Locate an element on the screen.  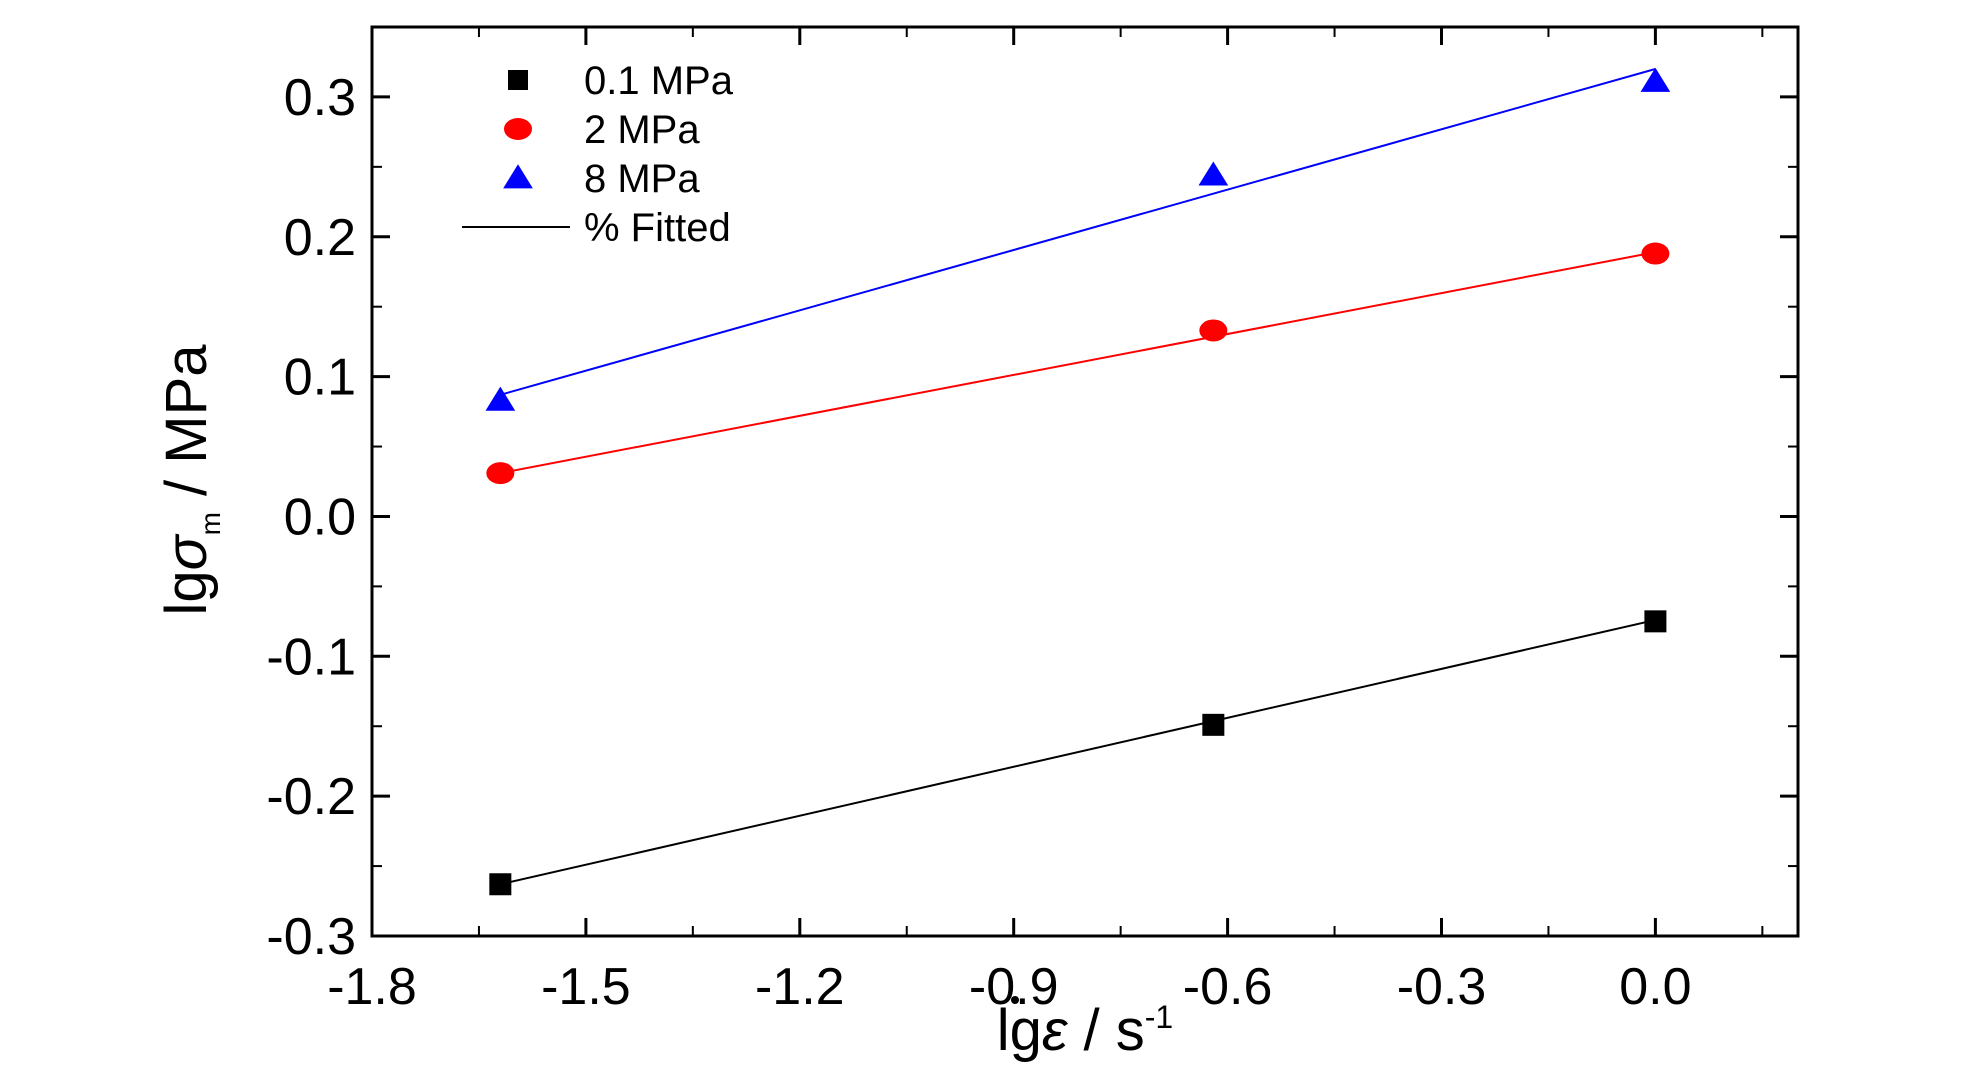
y-tick-label: 0.3 is located at coordinates (320, 98).